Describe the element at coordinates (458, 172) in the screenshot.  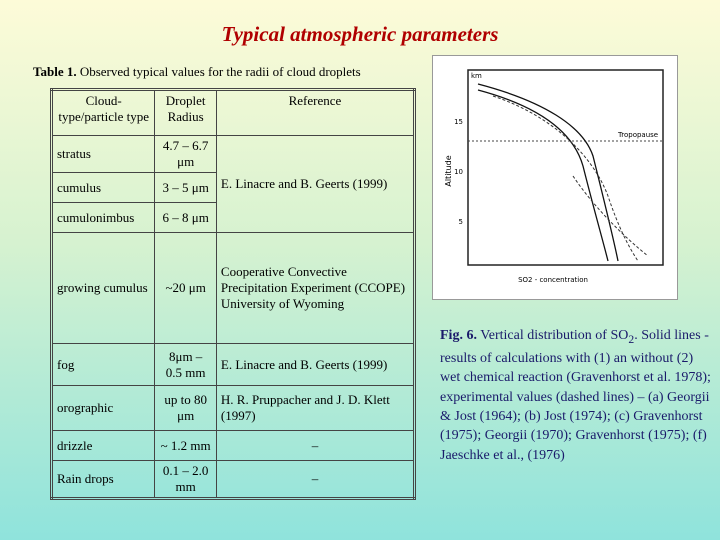
I see `y-tick: 10` at that location.